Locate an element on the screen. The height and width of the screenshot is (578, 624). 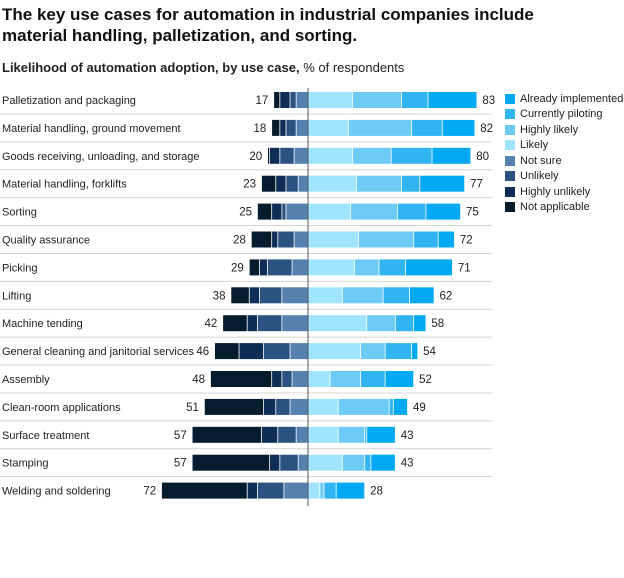
category-label: Lifting is located at coordinates (16, 296).